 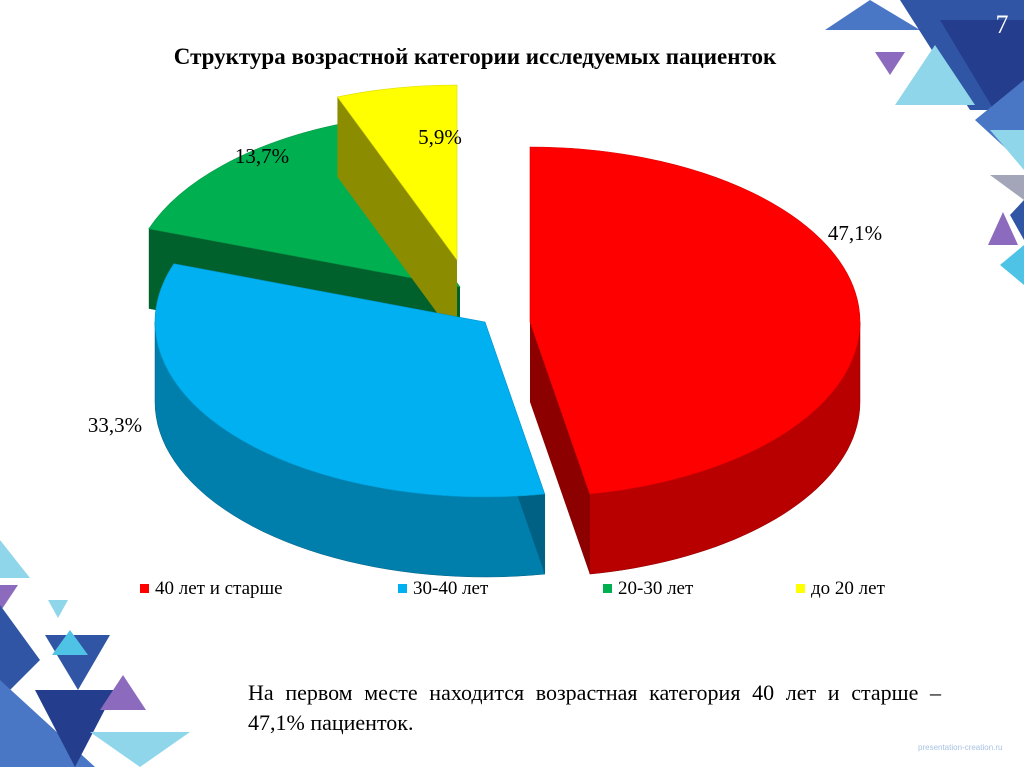 What do you see at coordinates (397, 212) in the screenshot?
I see `pie-slice` at bounding box center [397, 212].